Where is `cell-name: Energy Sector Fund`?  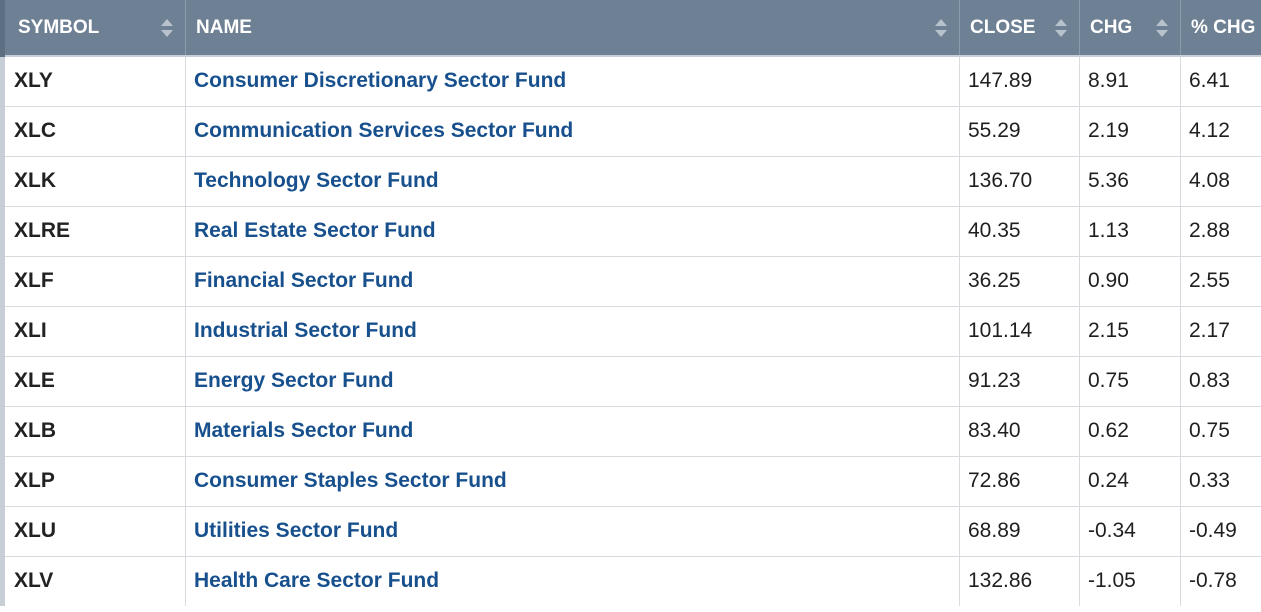
cell-name: Energy Sector Fund is located at coordinates (572, 380).